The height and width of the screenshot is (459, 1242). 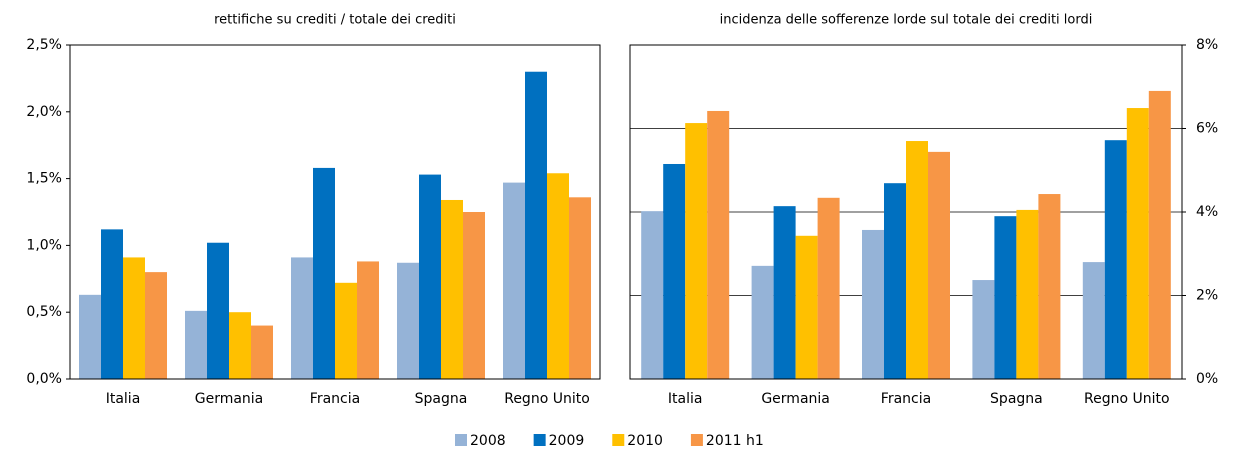 I want to click on y-tick-label: 2,5%, so click(x=44, y=45).